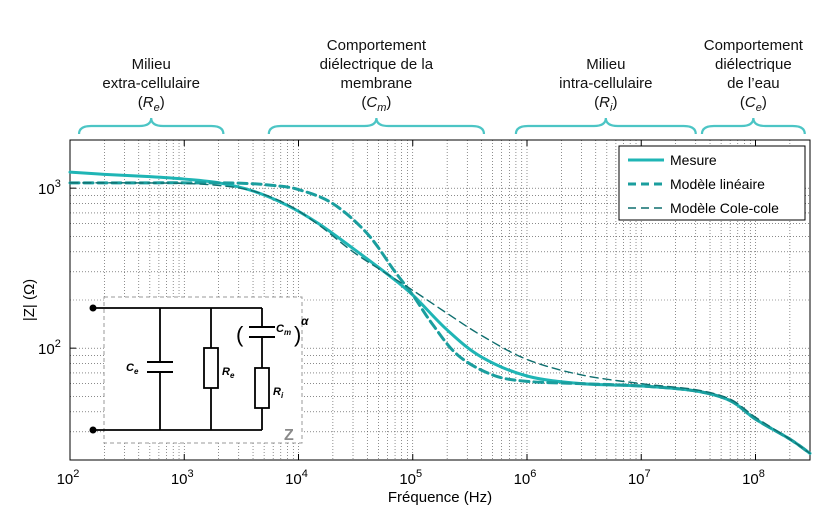  I want to click on label-z: Z, so click(289, 435).